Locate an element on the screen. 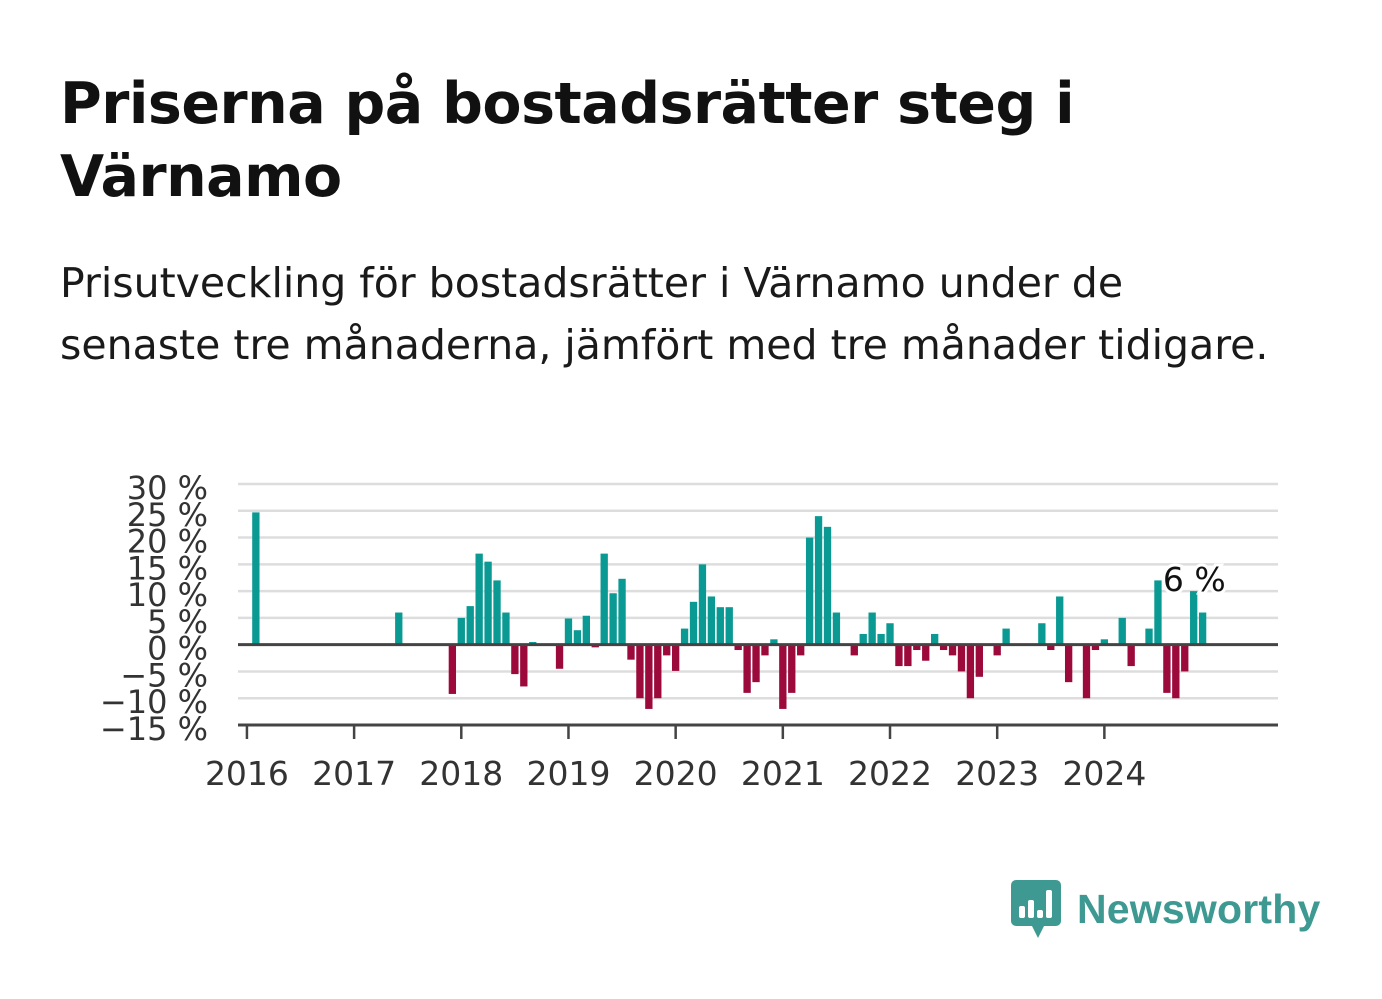 The height and width of the screenshot is (999, 1382). bar-chart-speech-icon is located at coordinates (1036, 909).